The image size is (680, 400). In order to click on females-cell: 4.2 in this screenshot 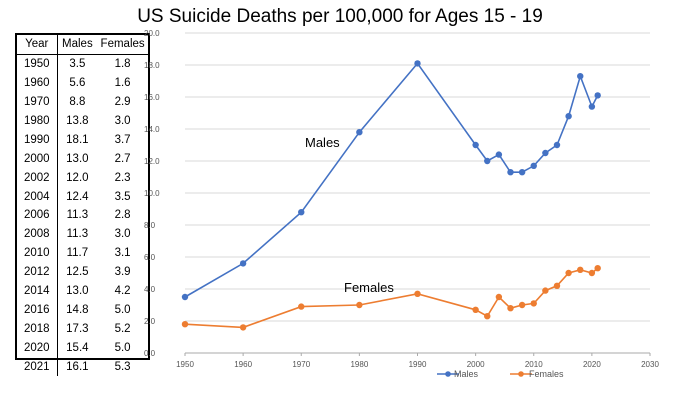, I will do `click(122, 291)`.